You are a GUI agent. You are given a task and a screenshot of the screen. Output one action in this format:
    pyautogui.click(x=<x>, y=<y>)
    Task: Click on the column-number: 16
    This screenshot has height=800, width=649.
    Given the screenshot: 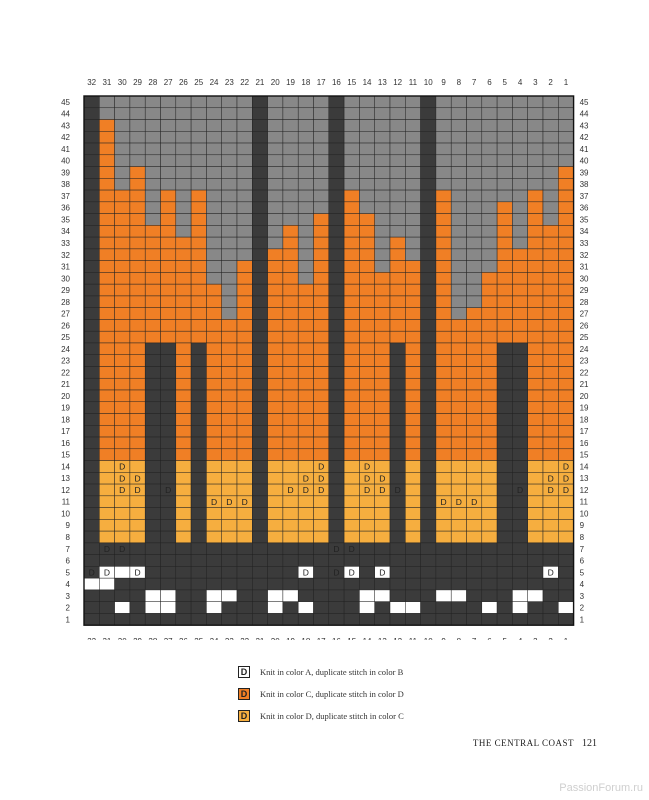 What is the action you would take?
    pyautogui.click(x=336, y=82)
    